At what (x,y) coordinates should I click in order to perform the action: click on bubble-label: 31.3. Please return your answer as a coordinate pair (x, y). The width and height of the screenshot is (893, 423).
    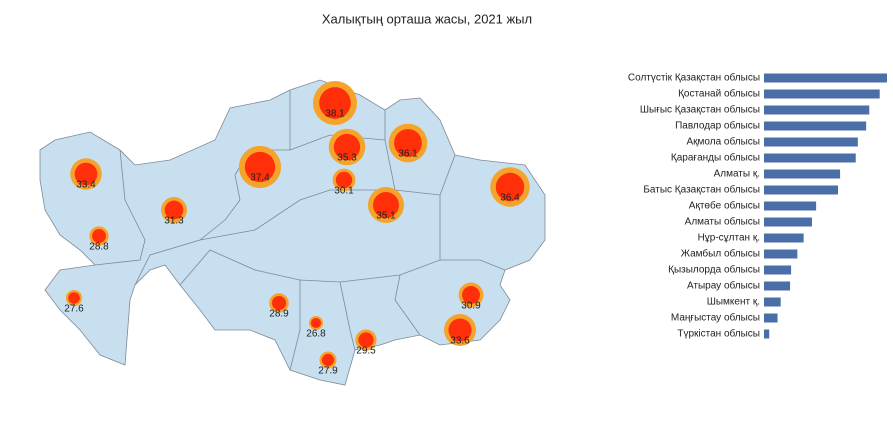
    Looking at the image, I should click on (174, 221).